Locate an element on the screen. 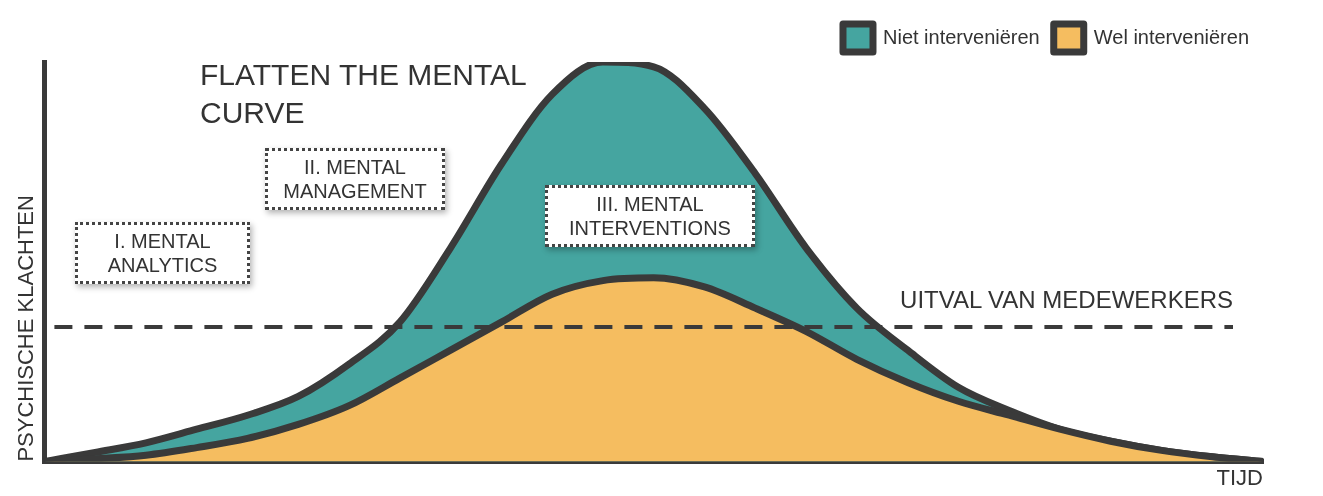  y-axis-title: PSYCHISCHE KLACHTEN is located at coordinates (26, 328).